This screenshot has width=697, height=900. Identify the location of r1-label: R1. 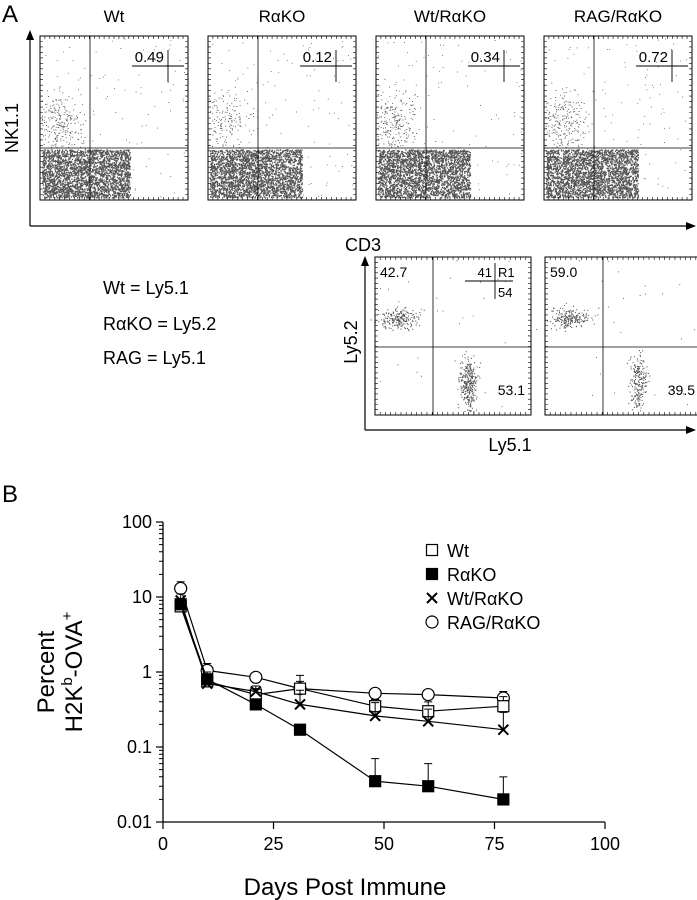
(506, 272).